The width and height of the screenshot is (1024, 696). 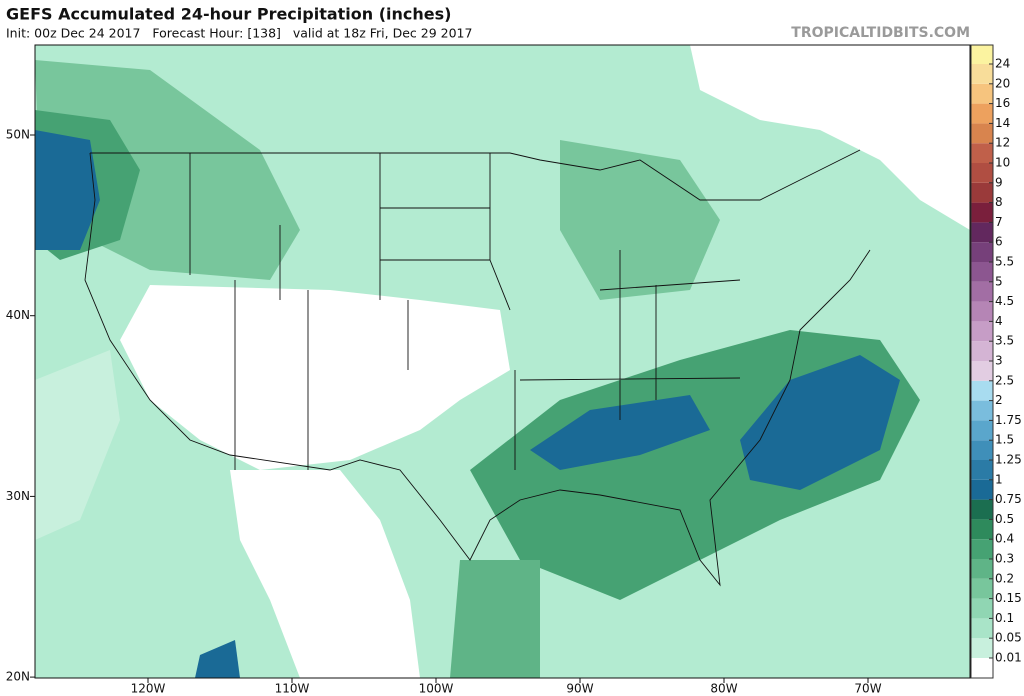 What do you see at coordinates (1004, 380) in the screenshot?
I see `colorbar-label: 2.5` at bounding box center [1004, 380].